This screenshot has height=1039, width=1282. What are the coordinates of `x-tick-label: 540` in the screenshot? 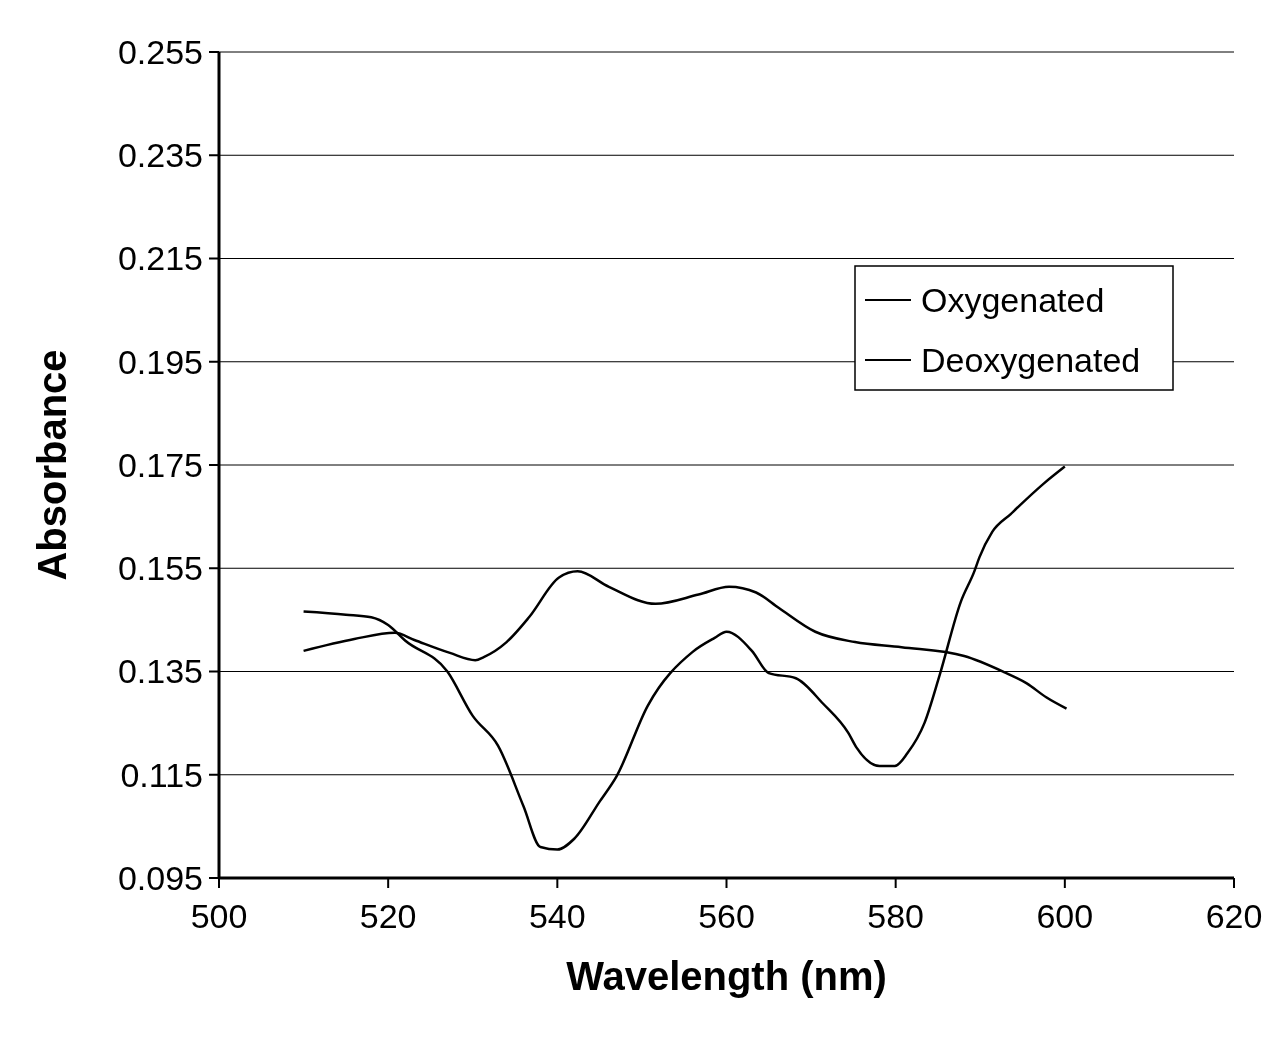 It's located at (557, 916).